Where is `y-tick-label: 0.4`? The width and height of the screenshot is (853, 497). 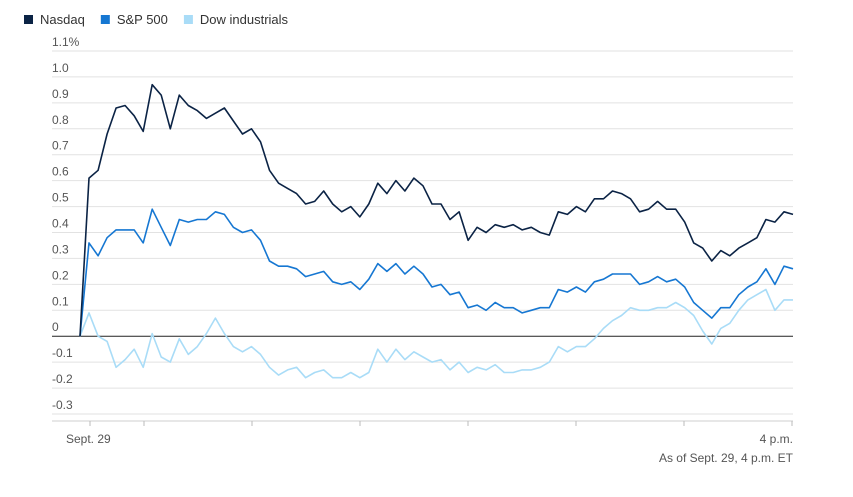 y-tick-label: 0.4 is located at coordinates (60, 224).